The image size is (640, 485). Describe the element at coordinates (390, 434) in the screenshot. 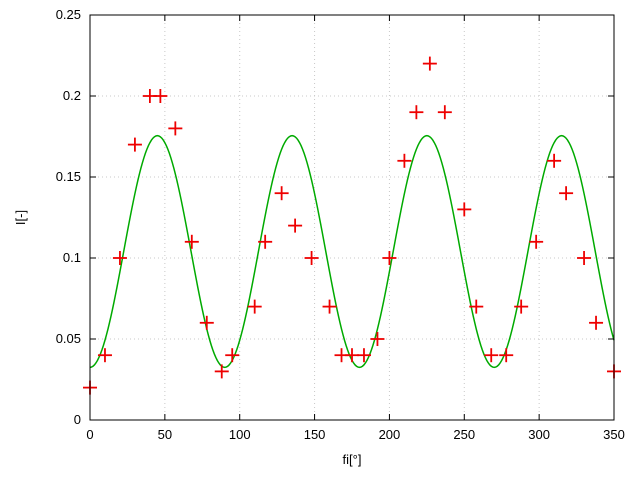

I see `x-tick-label: 200` at that location.